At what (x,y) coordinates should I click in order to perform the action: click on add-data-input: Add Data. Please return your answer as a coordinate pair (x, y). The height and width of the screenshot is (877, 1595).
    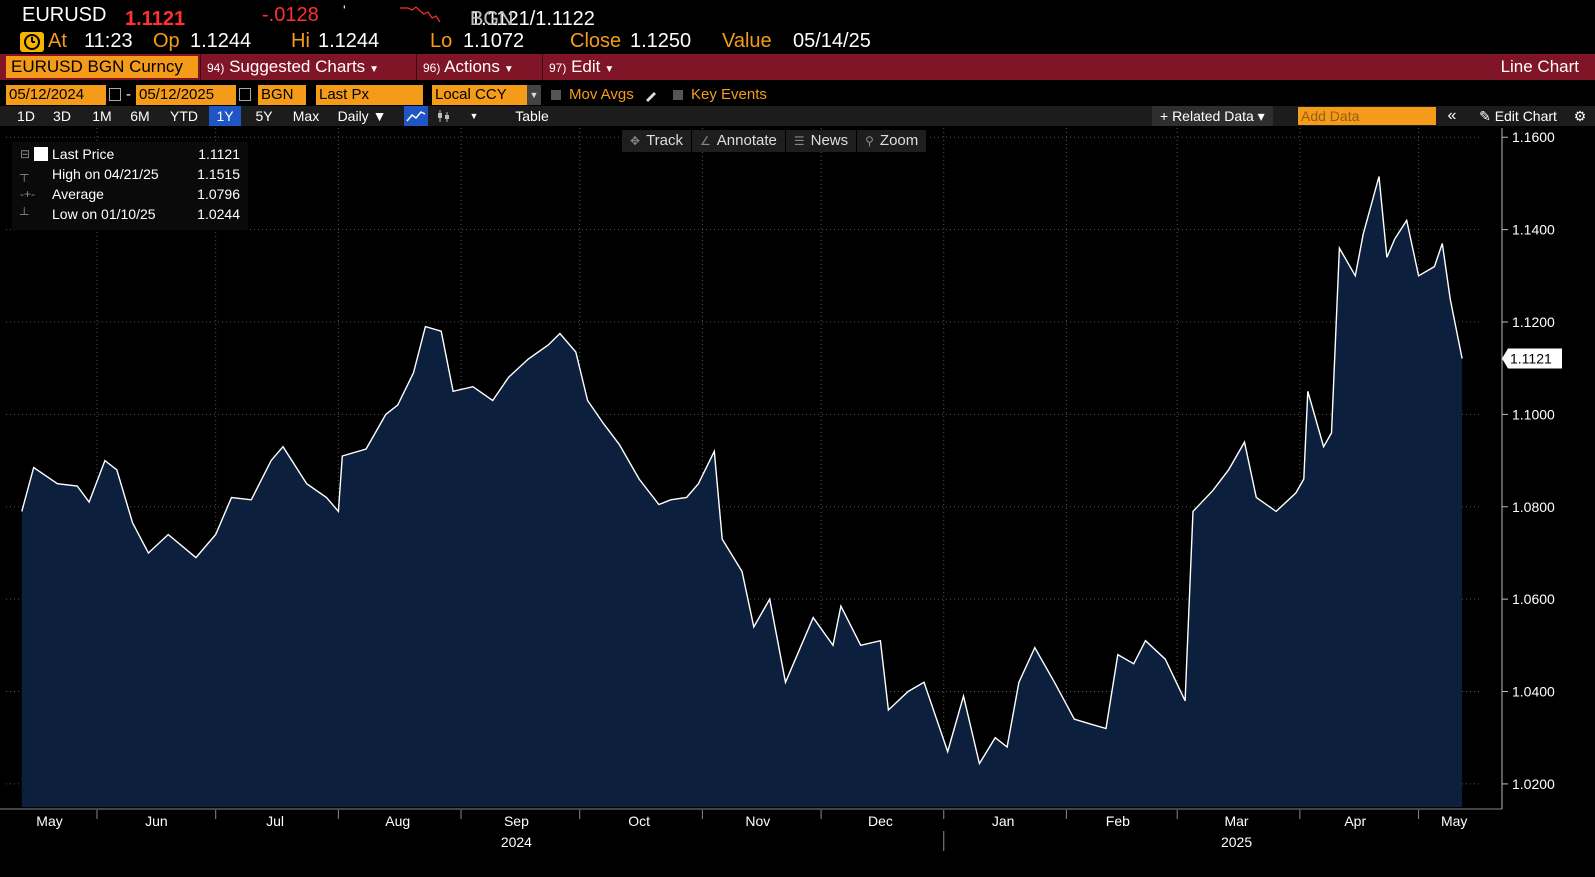
    Looking at the image, I should click on (1367, 116).